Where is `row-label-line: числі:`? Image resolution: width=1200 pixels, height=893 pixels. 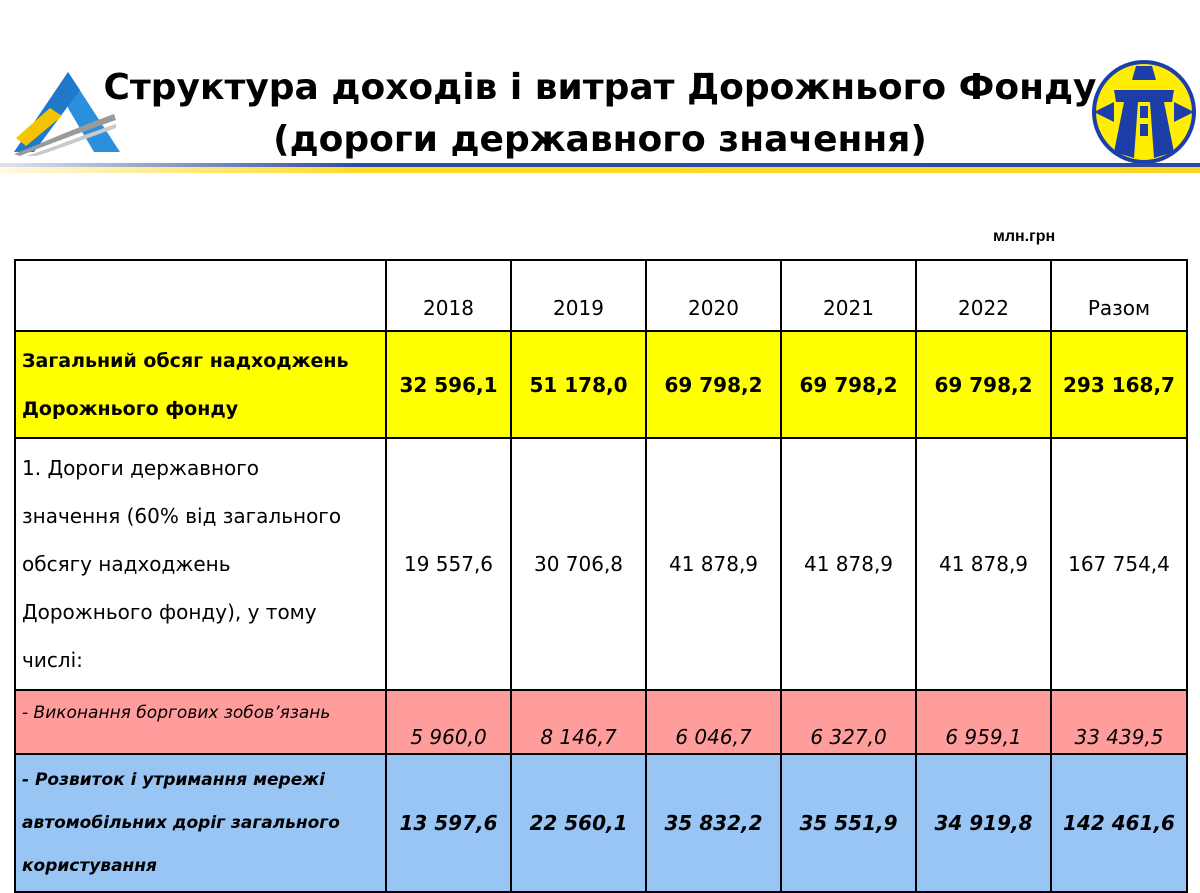 row-label-line: числі: is located at coordinates (52, 660).